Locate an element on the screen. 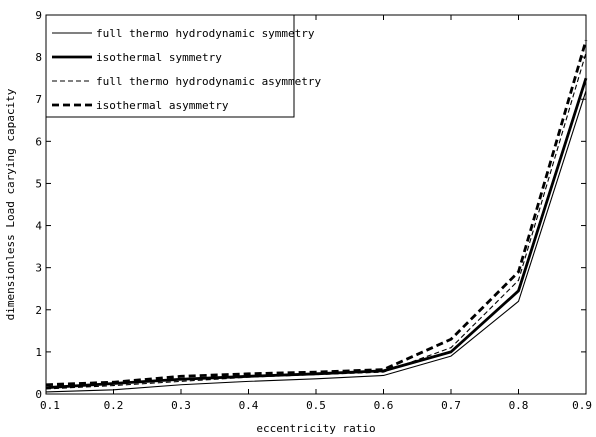  legend-label-2: full thermo hydrodynamic asymmetry is located at coordinates (209, 81).